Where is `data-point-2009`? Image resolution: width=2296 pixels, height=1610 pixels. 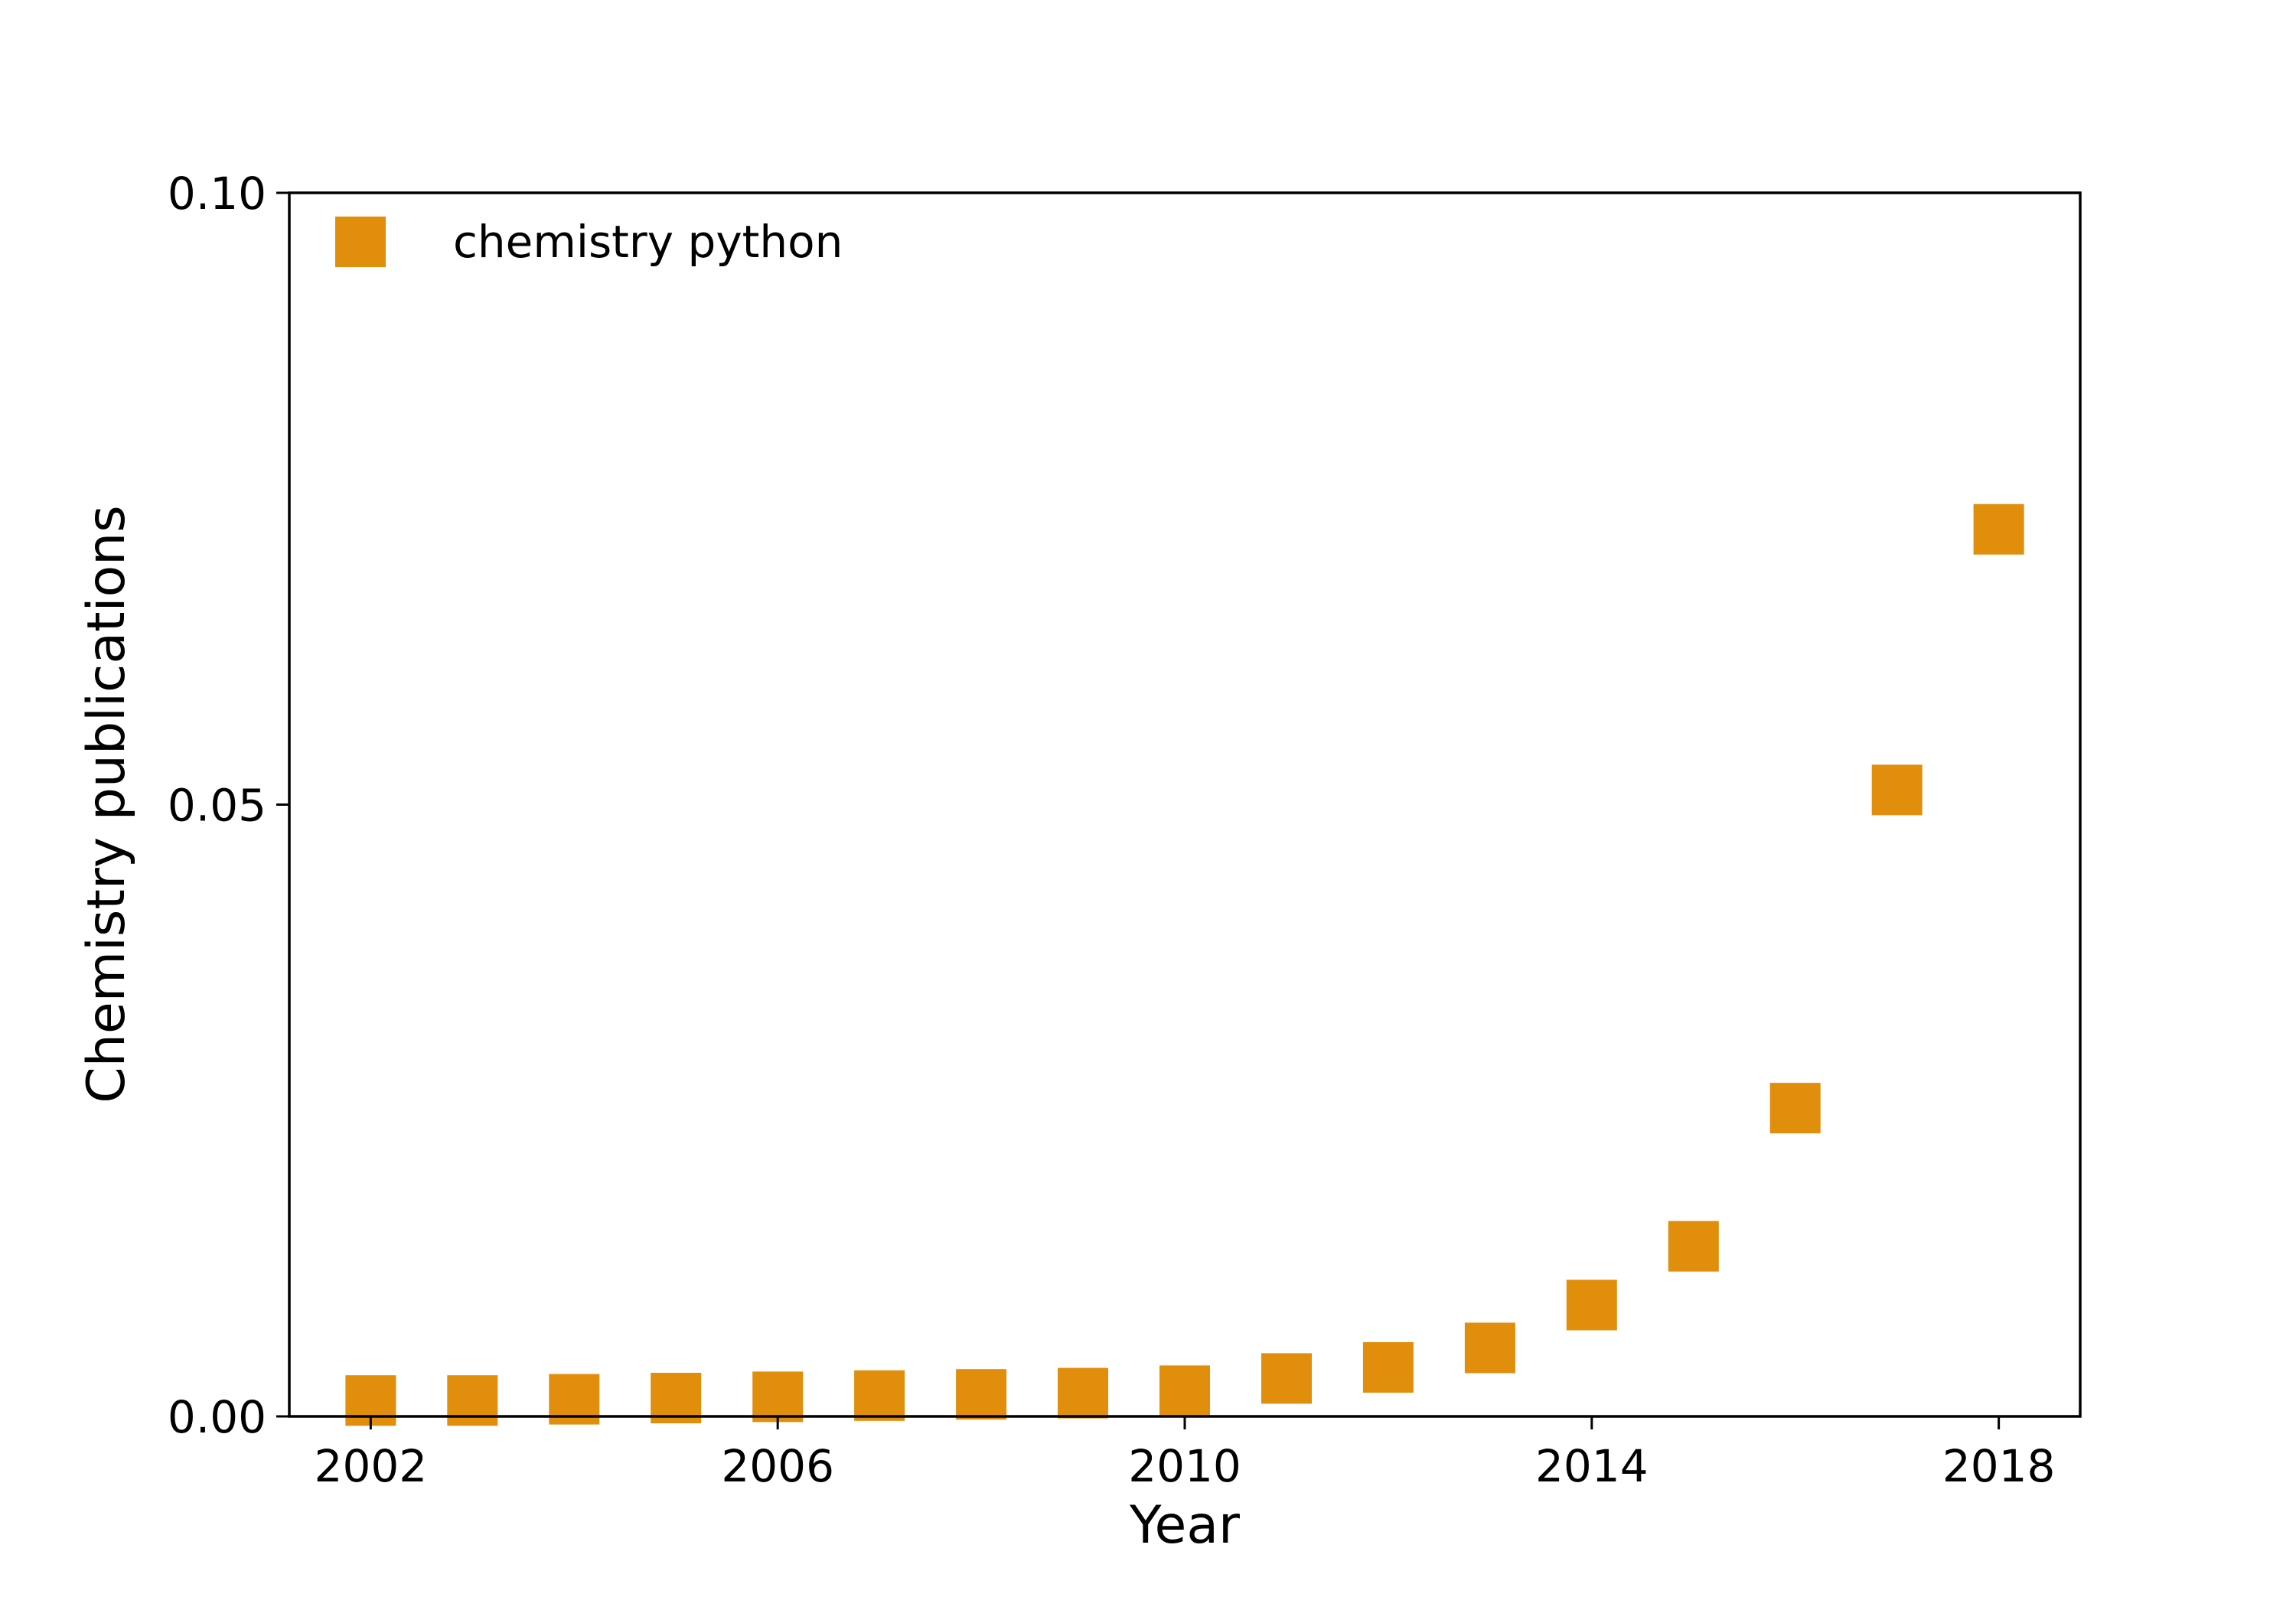
data-point-2009 is located at coordinates (1083, 1393).